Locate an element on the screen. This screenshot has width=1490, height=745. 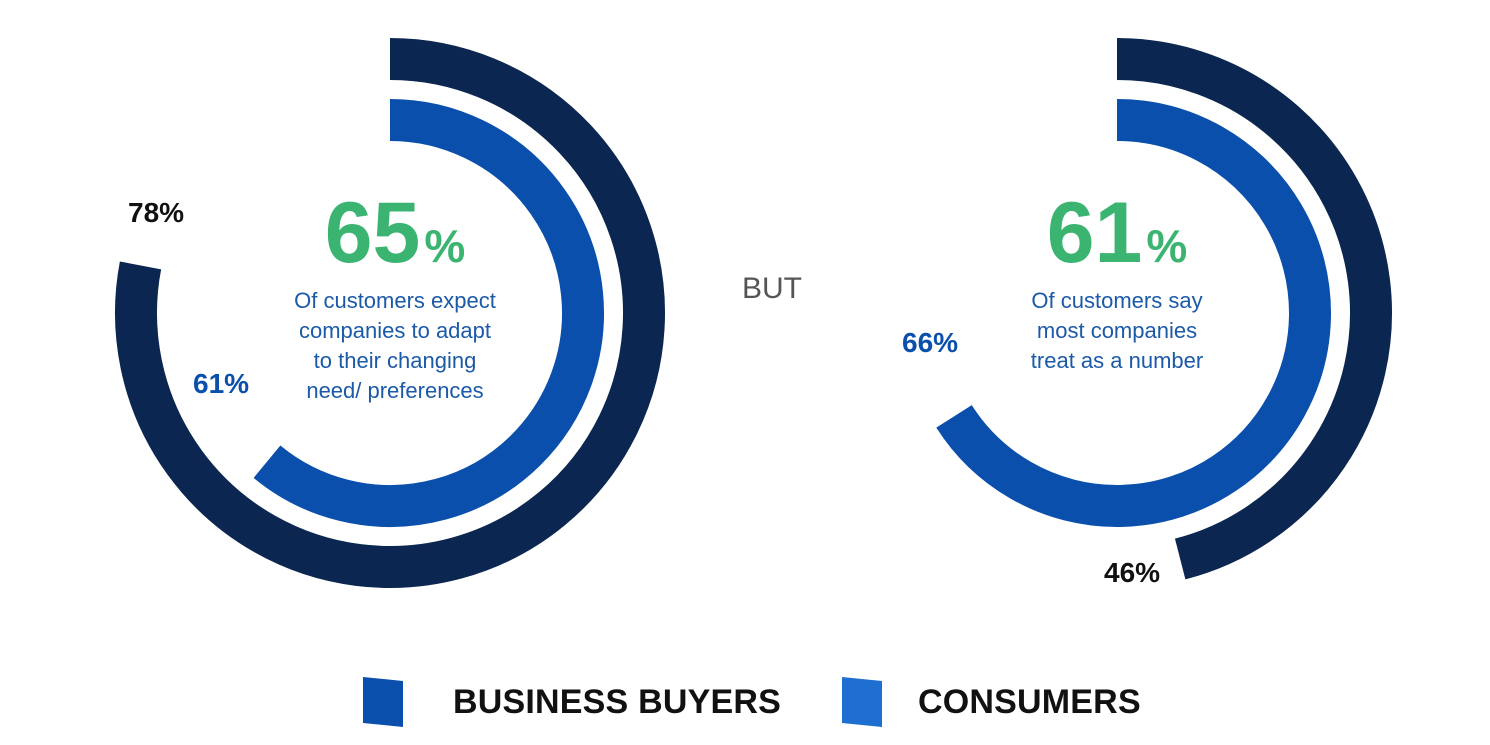
legend-label-business-buyers: BUSINESS BUYERS is located at coordinates (617, 701).